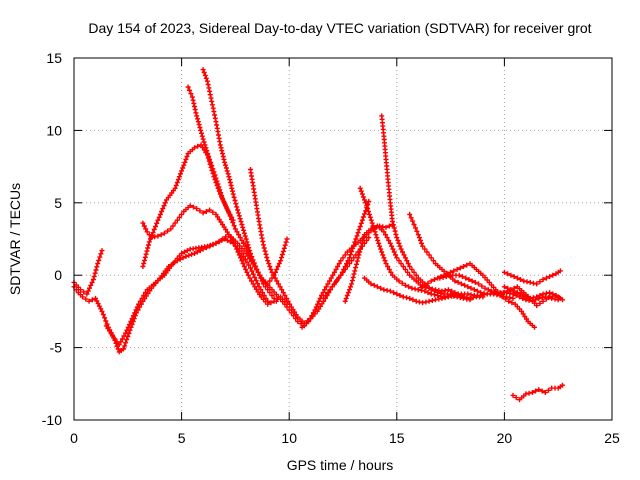 This screenshot has height=480, width=640. Describe the element at coordinates (289, 438) in the screenshot. I see `x-tick-label: 10` at that location.